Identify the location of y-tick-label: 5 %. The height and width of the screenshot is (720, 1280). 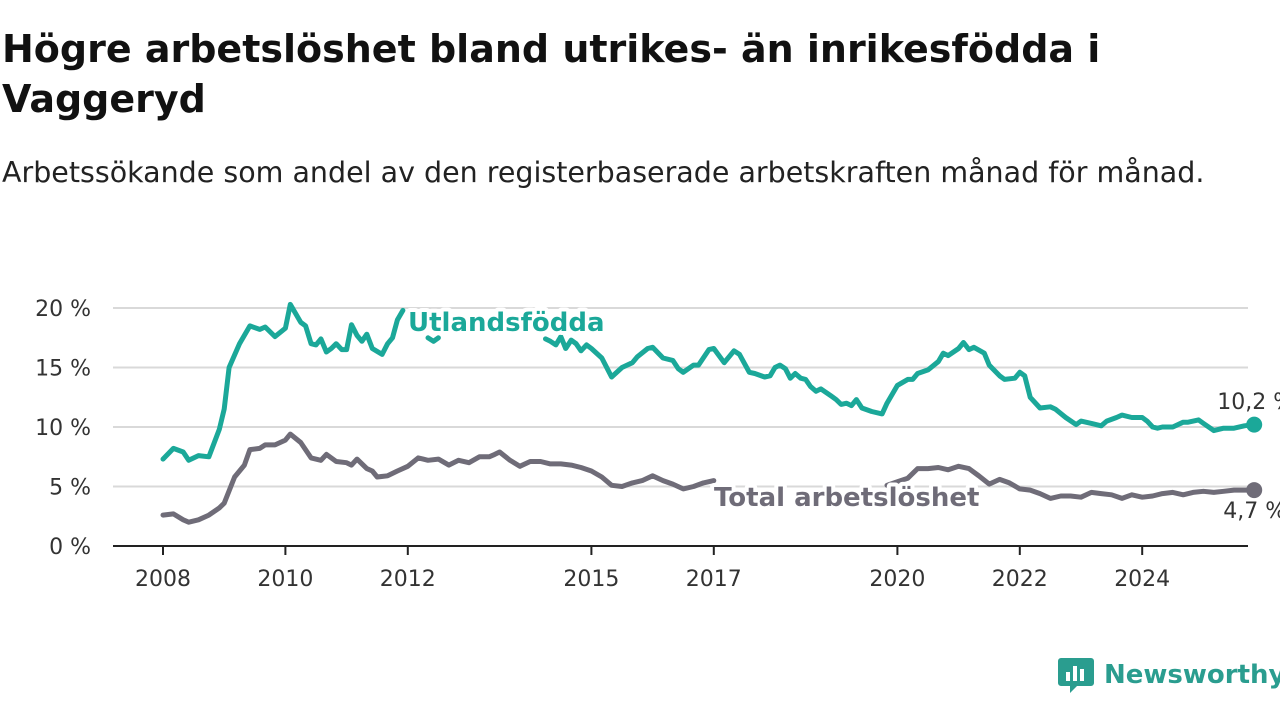
(70, 488).